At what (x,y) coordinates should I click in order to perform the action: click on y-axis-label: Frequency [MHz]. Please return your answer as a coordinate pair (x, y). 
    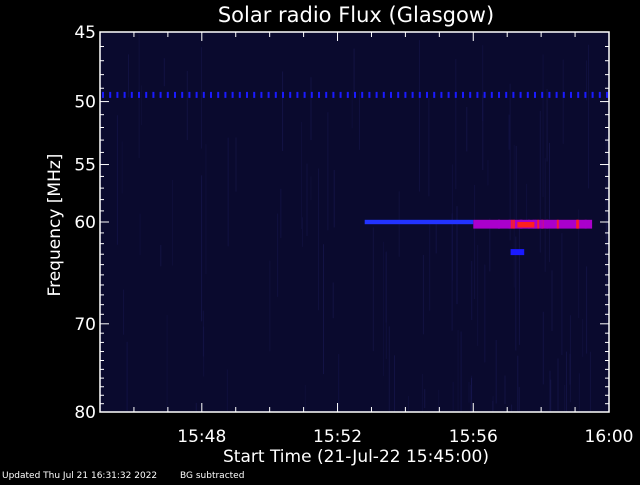
    Looking at the image, I should click on (55, 225).